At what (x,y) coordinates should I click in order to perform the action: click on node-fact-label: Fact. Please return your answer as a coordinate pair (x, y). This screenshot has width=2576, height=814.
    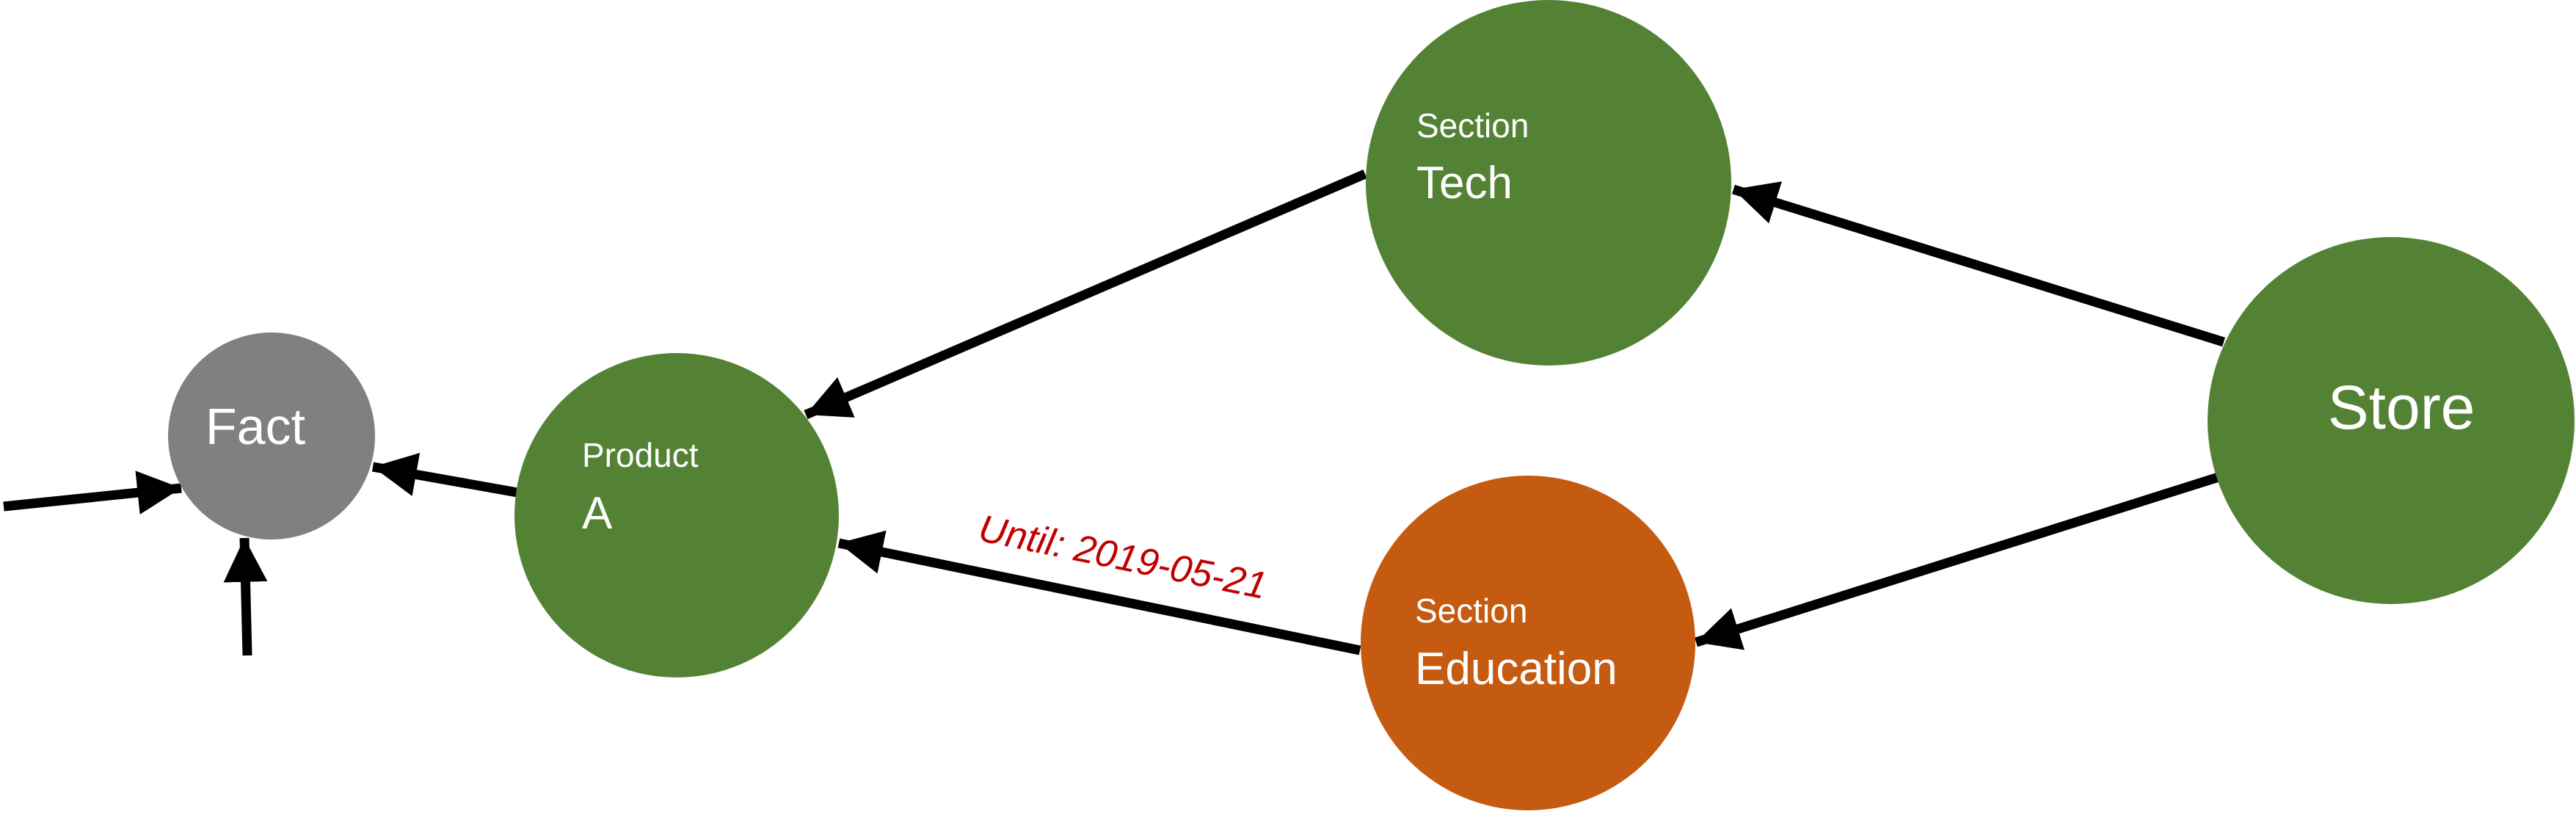
    Looking at the image, I should click on (255, 427).